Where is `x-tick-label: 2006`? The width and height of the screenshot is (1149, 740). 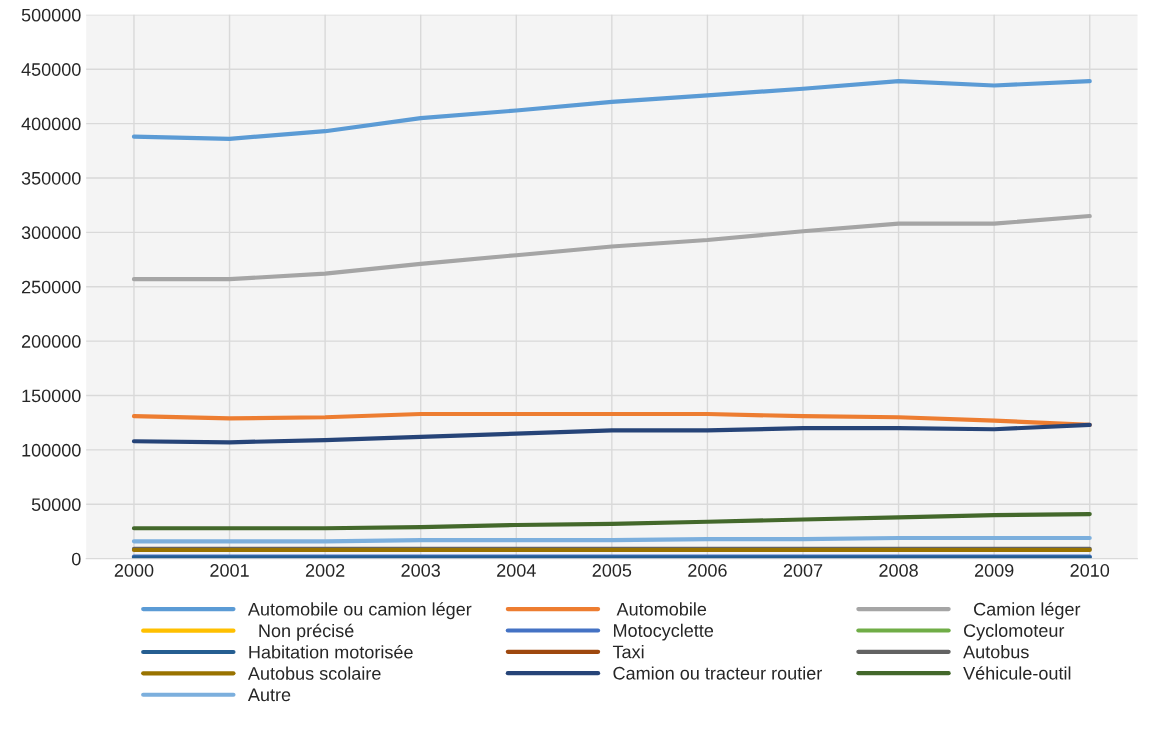
x-tick-label: 2006 is located at coordinates (707, 570).